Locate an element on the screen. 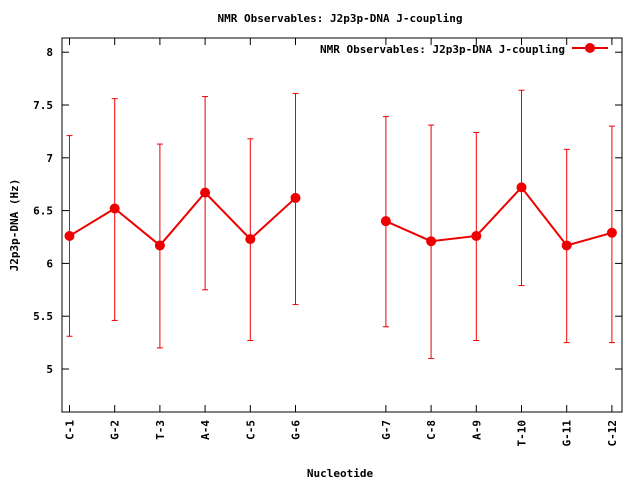 This screenshot has width=640, height=485. x-tick-label: G-2 is located at coordinates (115, 430).